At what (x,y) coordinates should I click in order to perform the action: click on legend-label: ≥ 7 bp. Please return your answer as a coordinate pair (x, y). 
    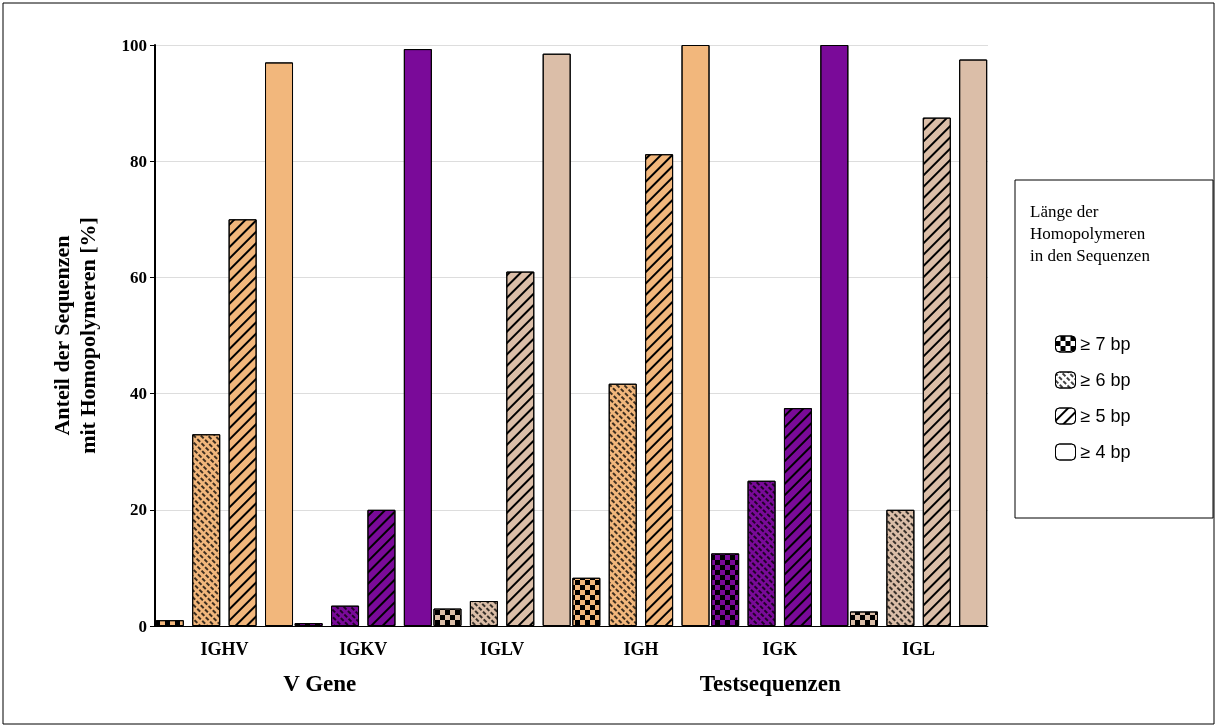
    Looking at the image, I should click on (1105, 344).